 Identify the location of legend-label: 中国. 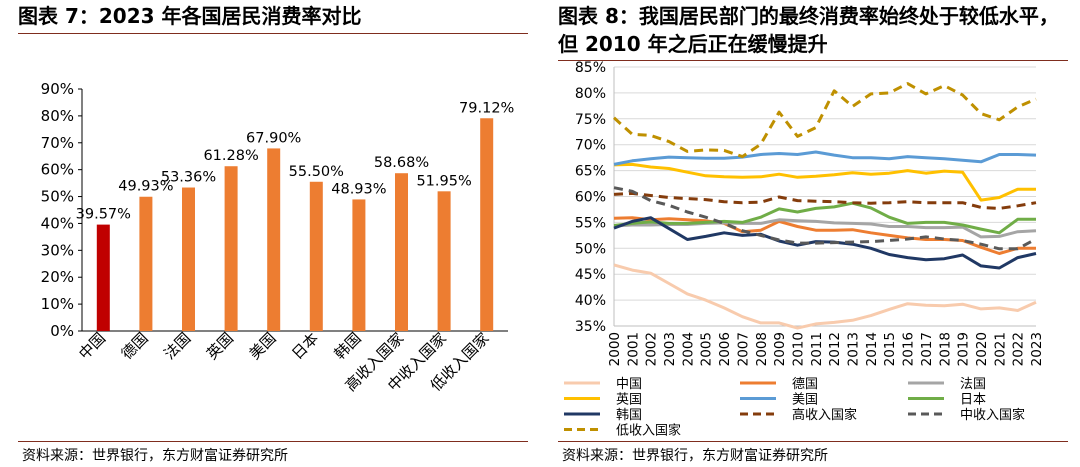
(629, 384).